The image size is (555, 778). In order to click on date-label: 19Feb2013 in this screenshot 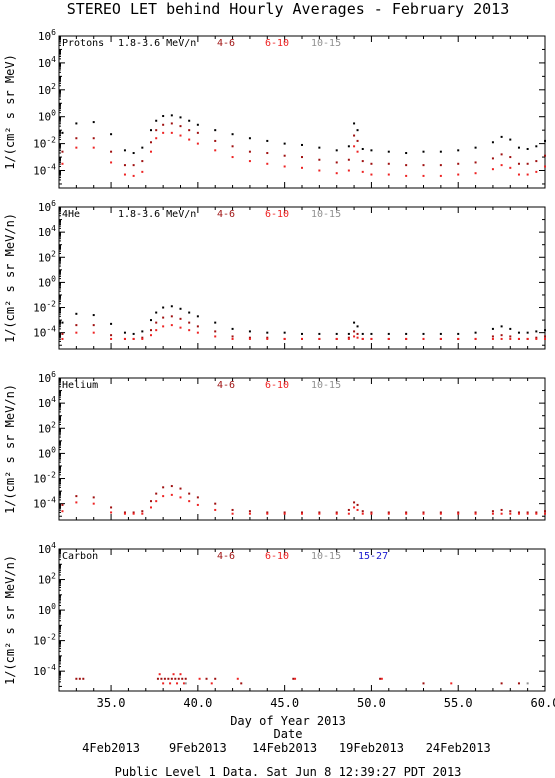, I will do `click(371, 748)`.